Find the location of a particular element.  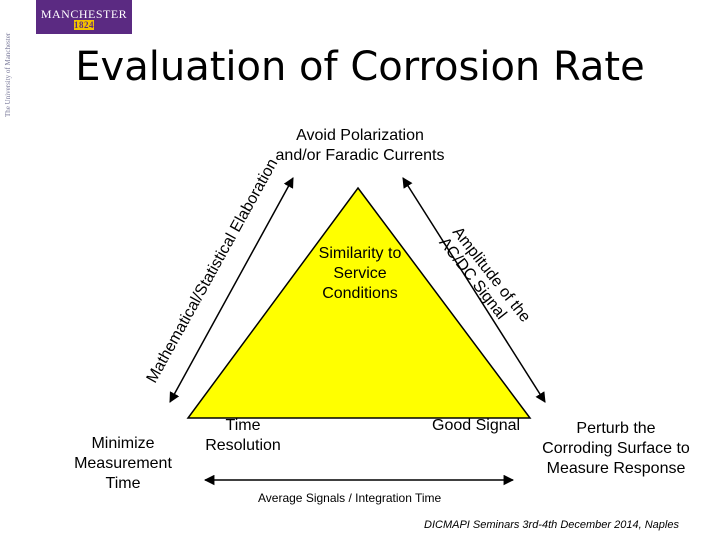

right-corner-line2: Corroding Surface to is located at coordinates (616, 448).